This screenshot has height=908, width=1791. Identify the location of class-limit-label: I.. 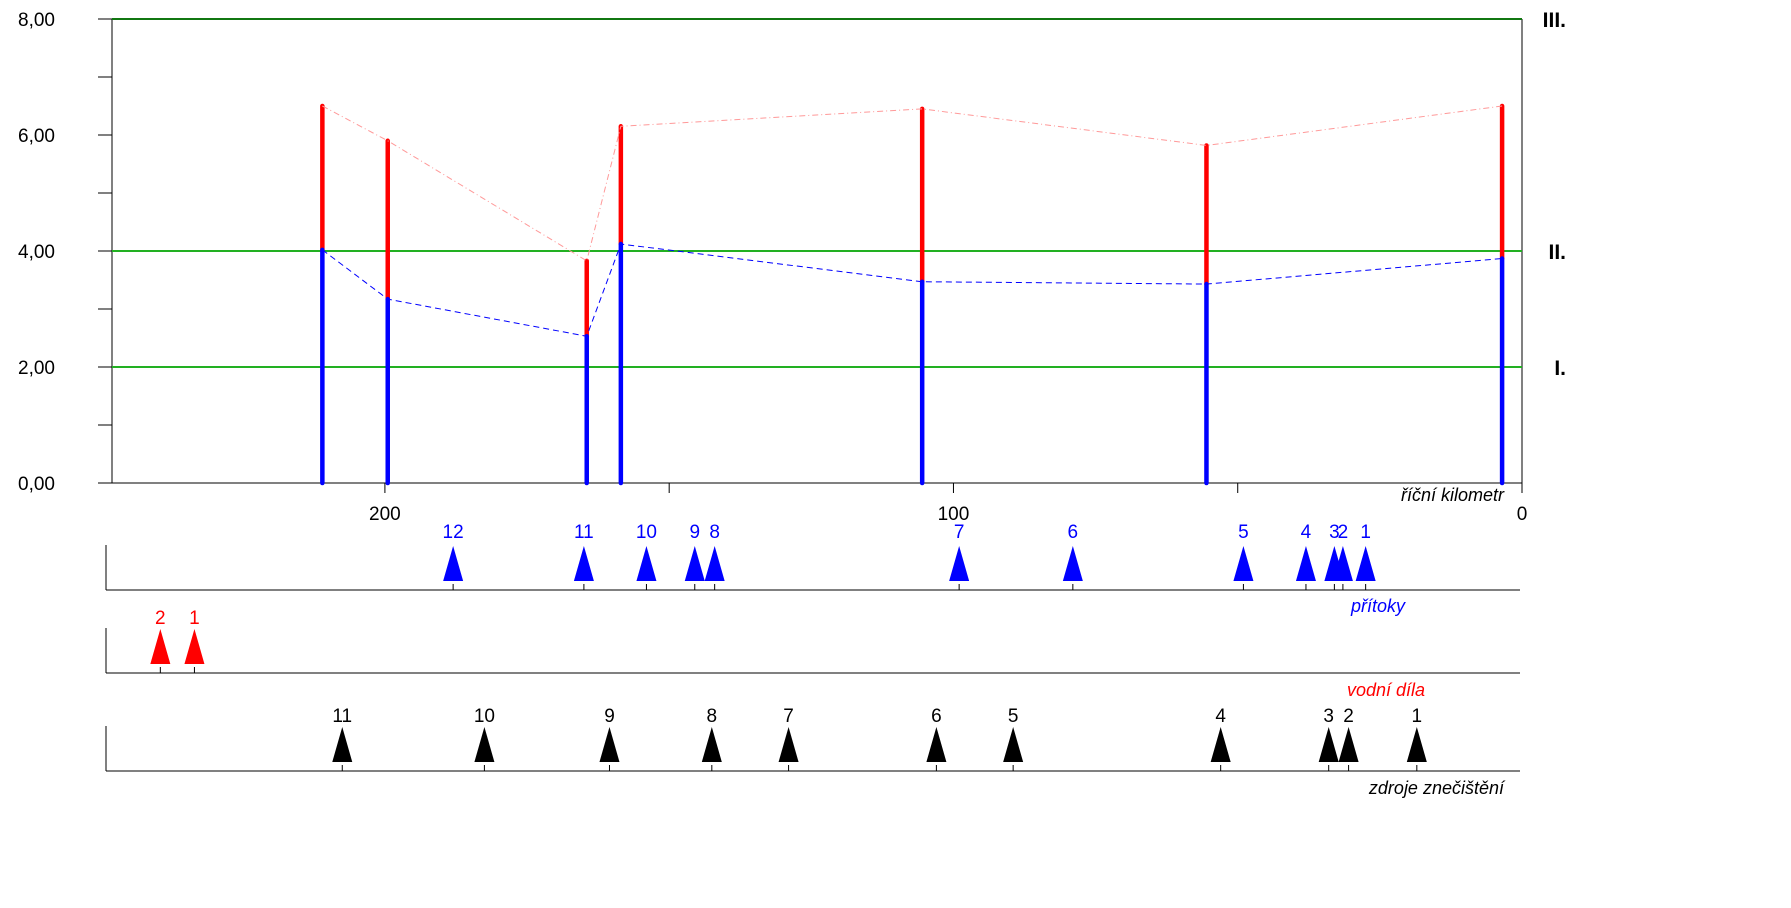
(1560, 368).